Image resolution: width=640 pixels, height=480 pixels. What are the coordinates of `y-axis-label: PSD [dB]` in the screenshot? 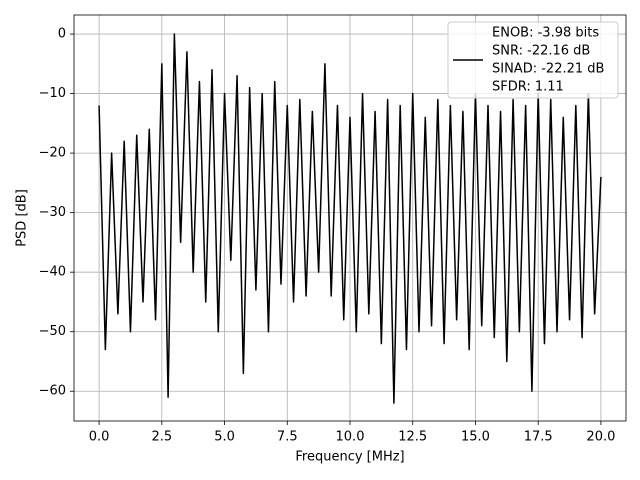 It's located at (22, 218).